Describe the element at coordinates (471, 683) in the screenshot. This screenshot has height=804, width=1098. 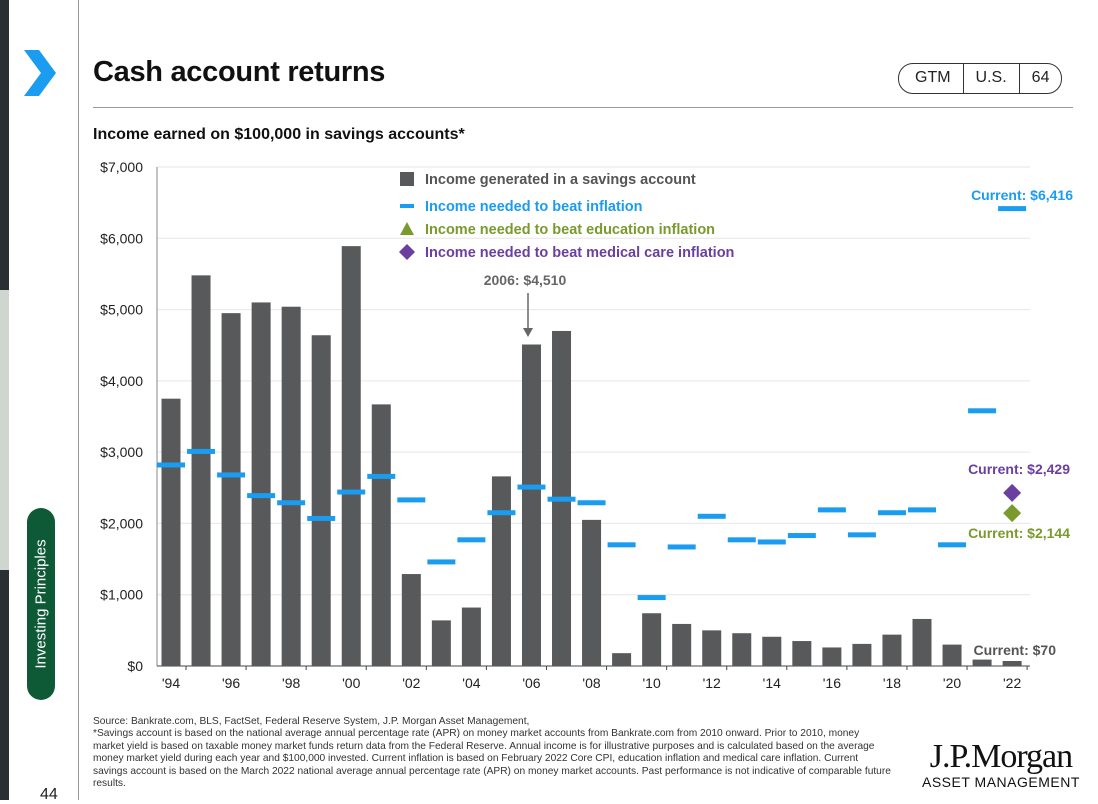
I see `x-tick-label: '04` at that location.